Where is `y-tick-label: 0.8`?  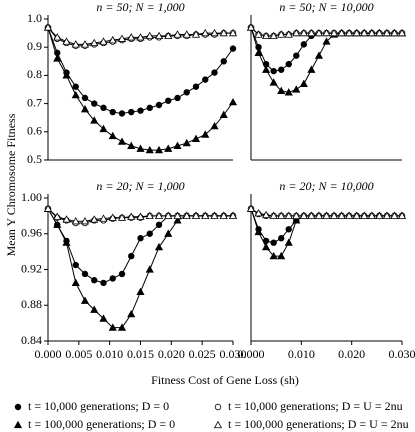 y-tick-label: 0.8 is located at coordinates (34, 74).